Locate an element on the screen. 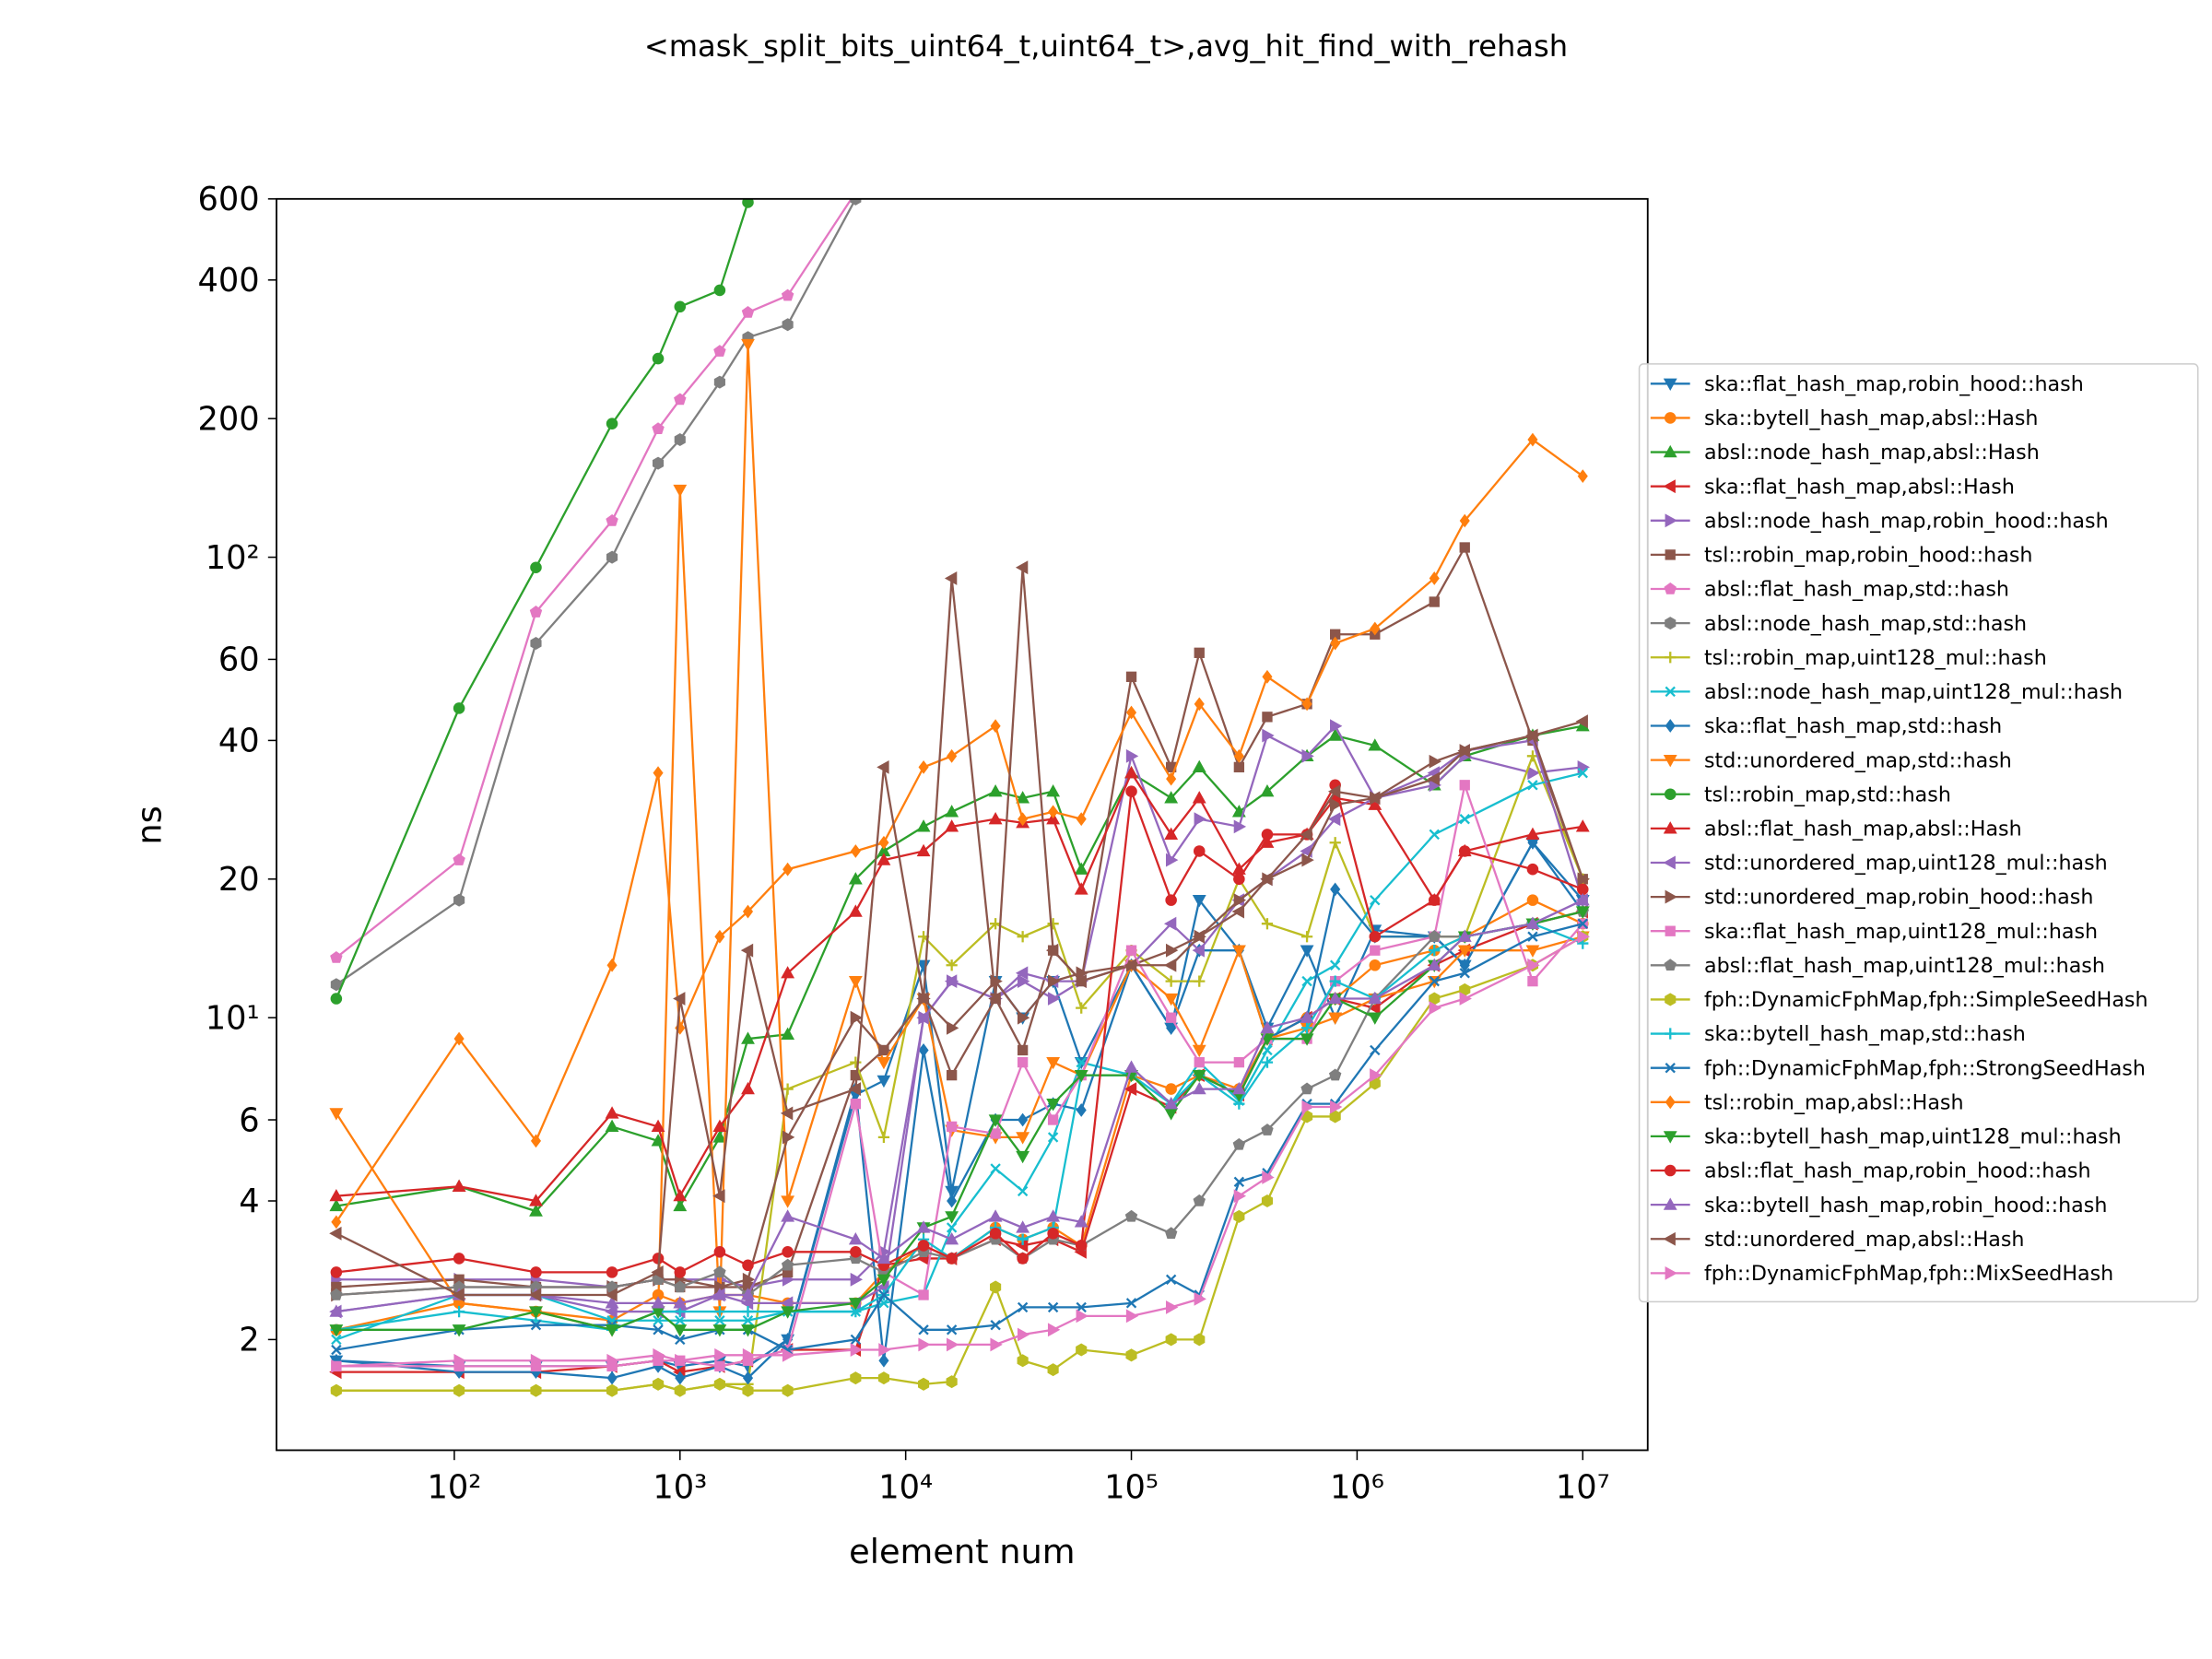 This screenshot has width=2212, height=1659. legend-label: absl::flat_hash_map,absl::Hash is located at coordinates (1863, 829).